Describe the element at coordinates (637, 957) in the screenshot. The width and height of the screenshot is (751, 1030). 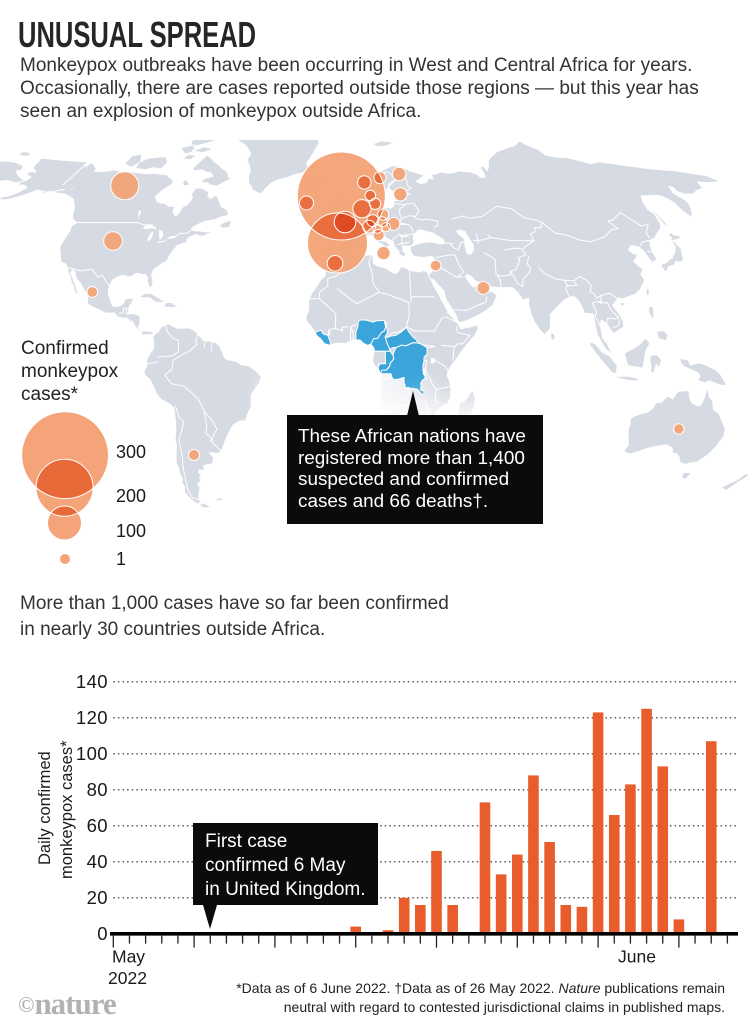
I see `svg-text: June` at that location.